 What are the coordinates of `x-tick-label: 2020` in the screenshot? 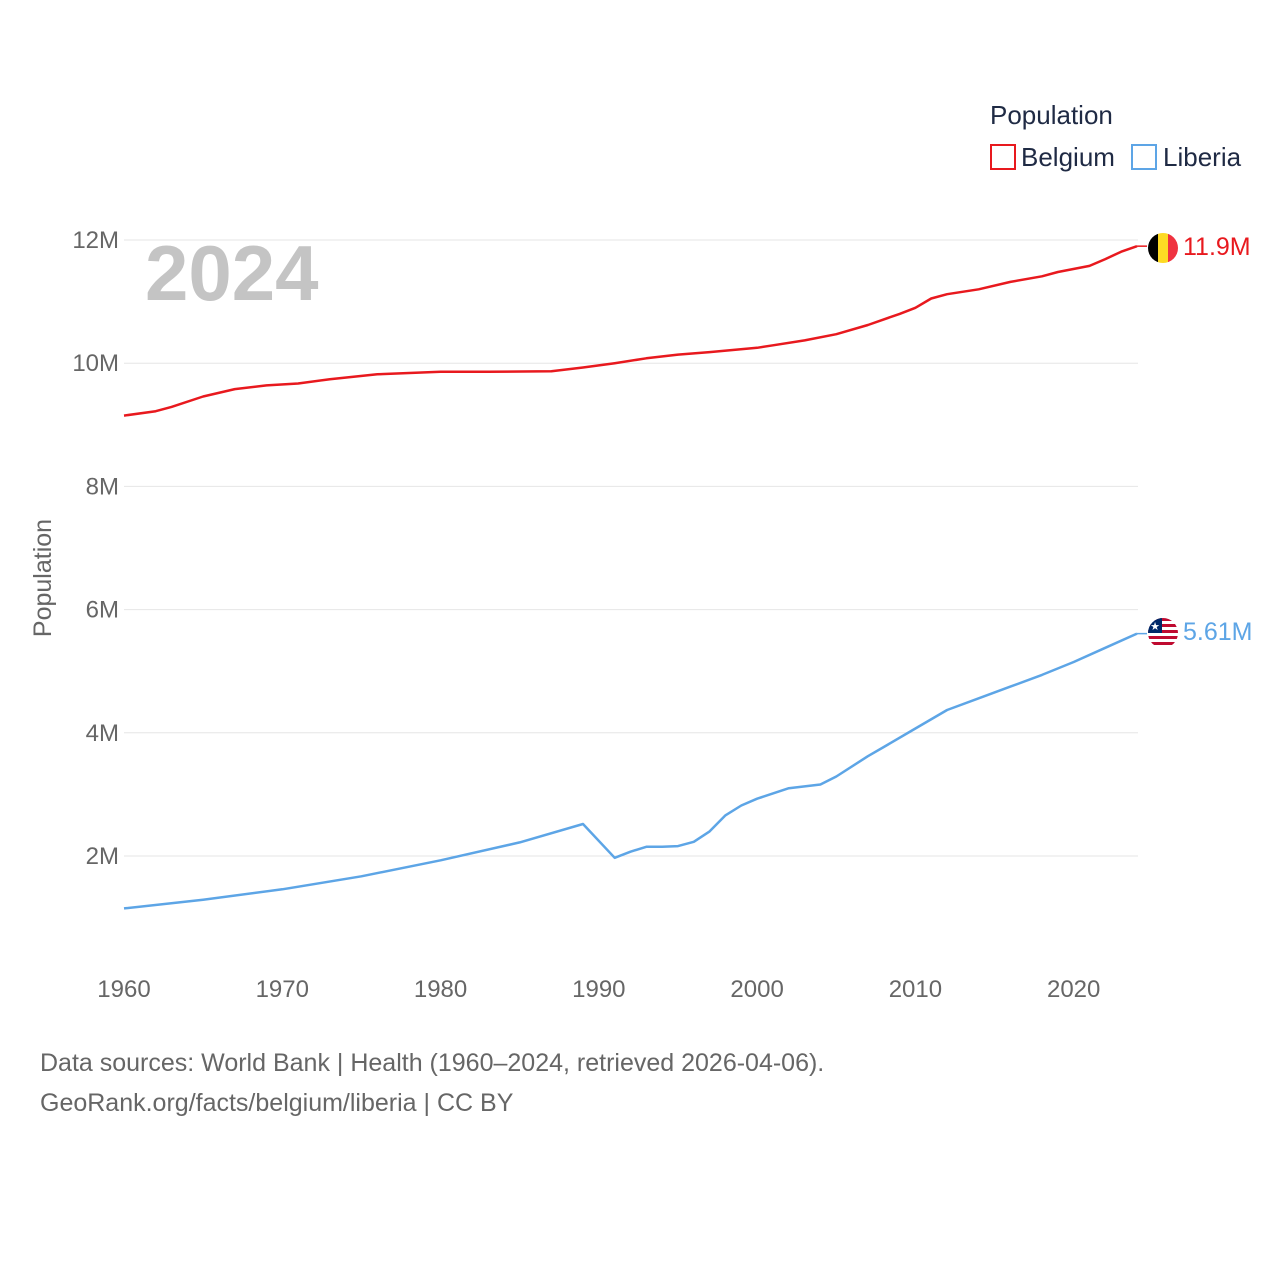 It's located at (1073, 989).